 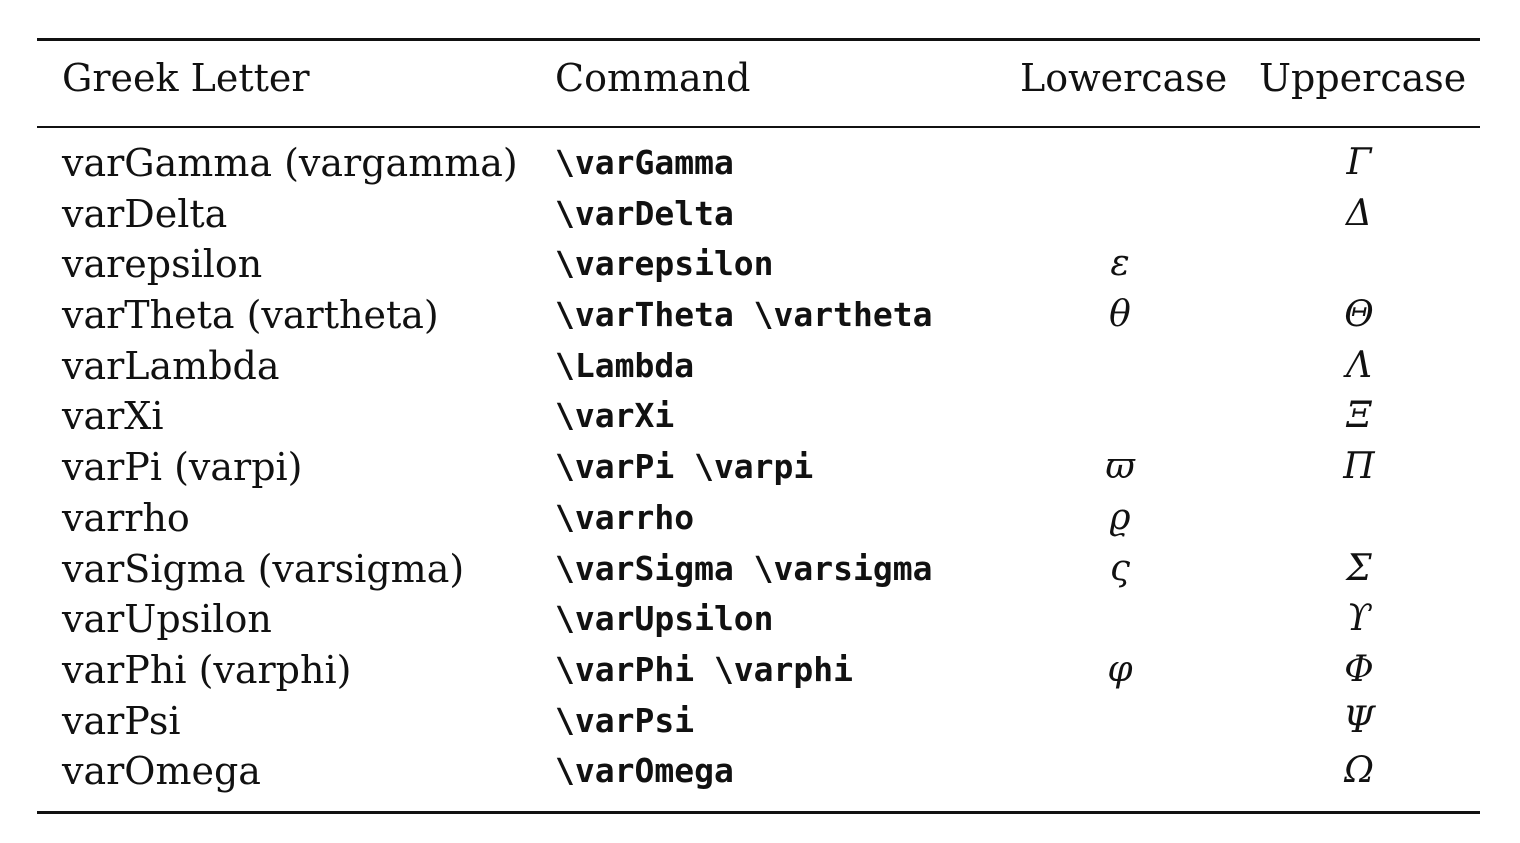 I want to click on table-header-row: Greek Letter Command Lowercase Uppercase, so click(x=758, y=82).